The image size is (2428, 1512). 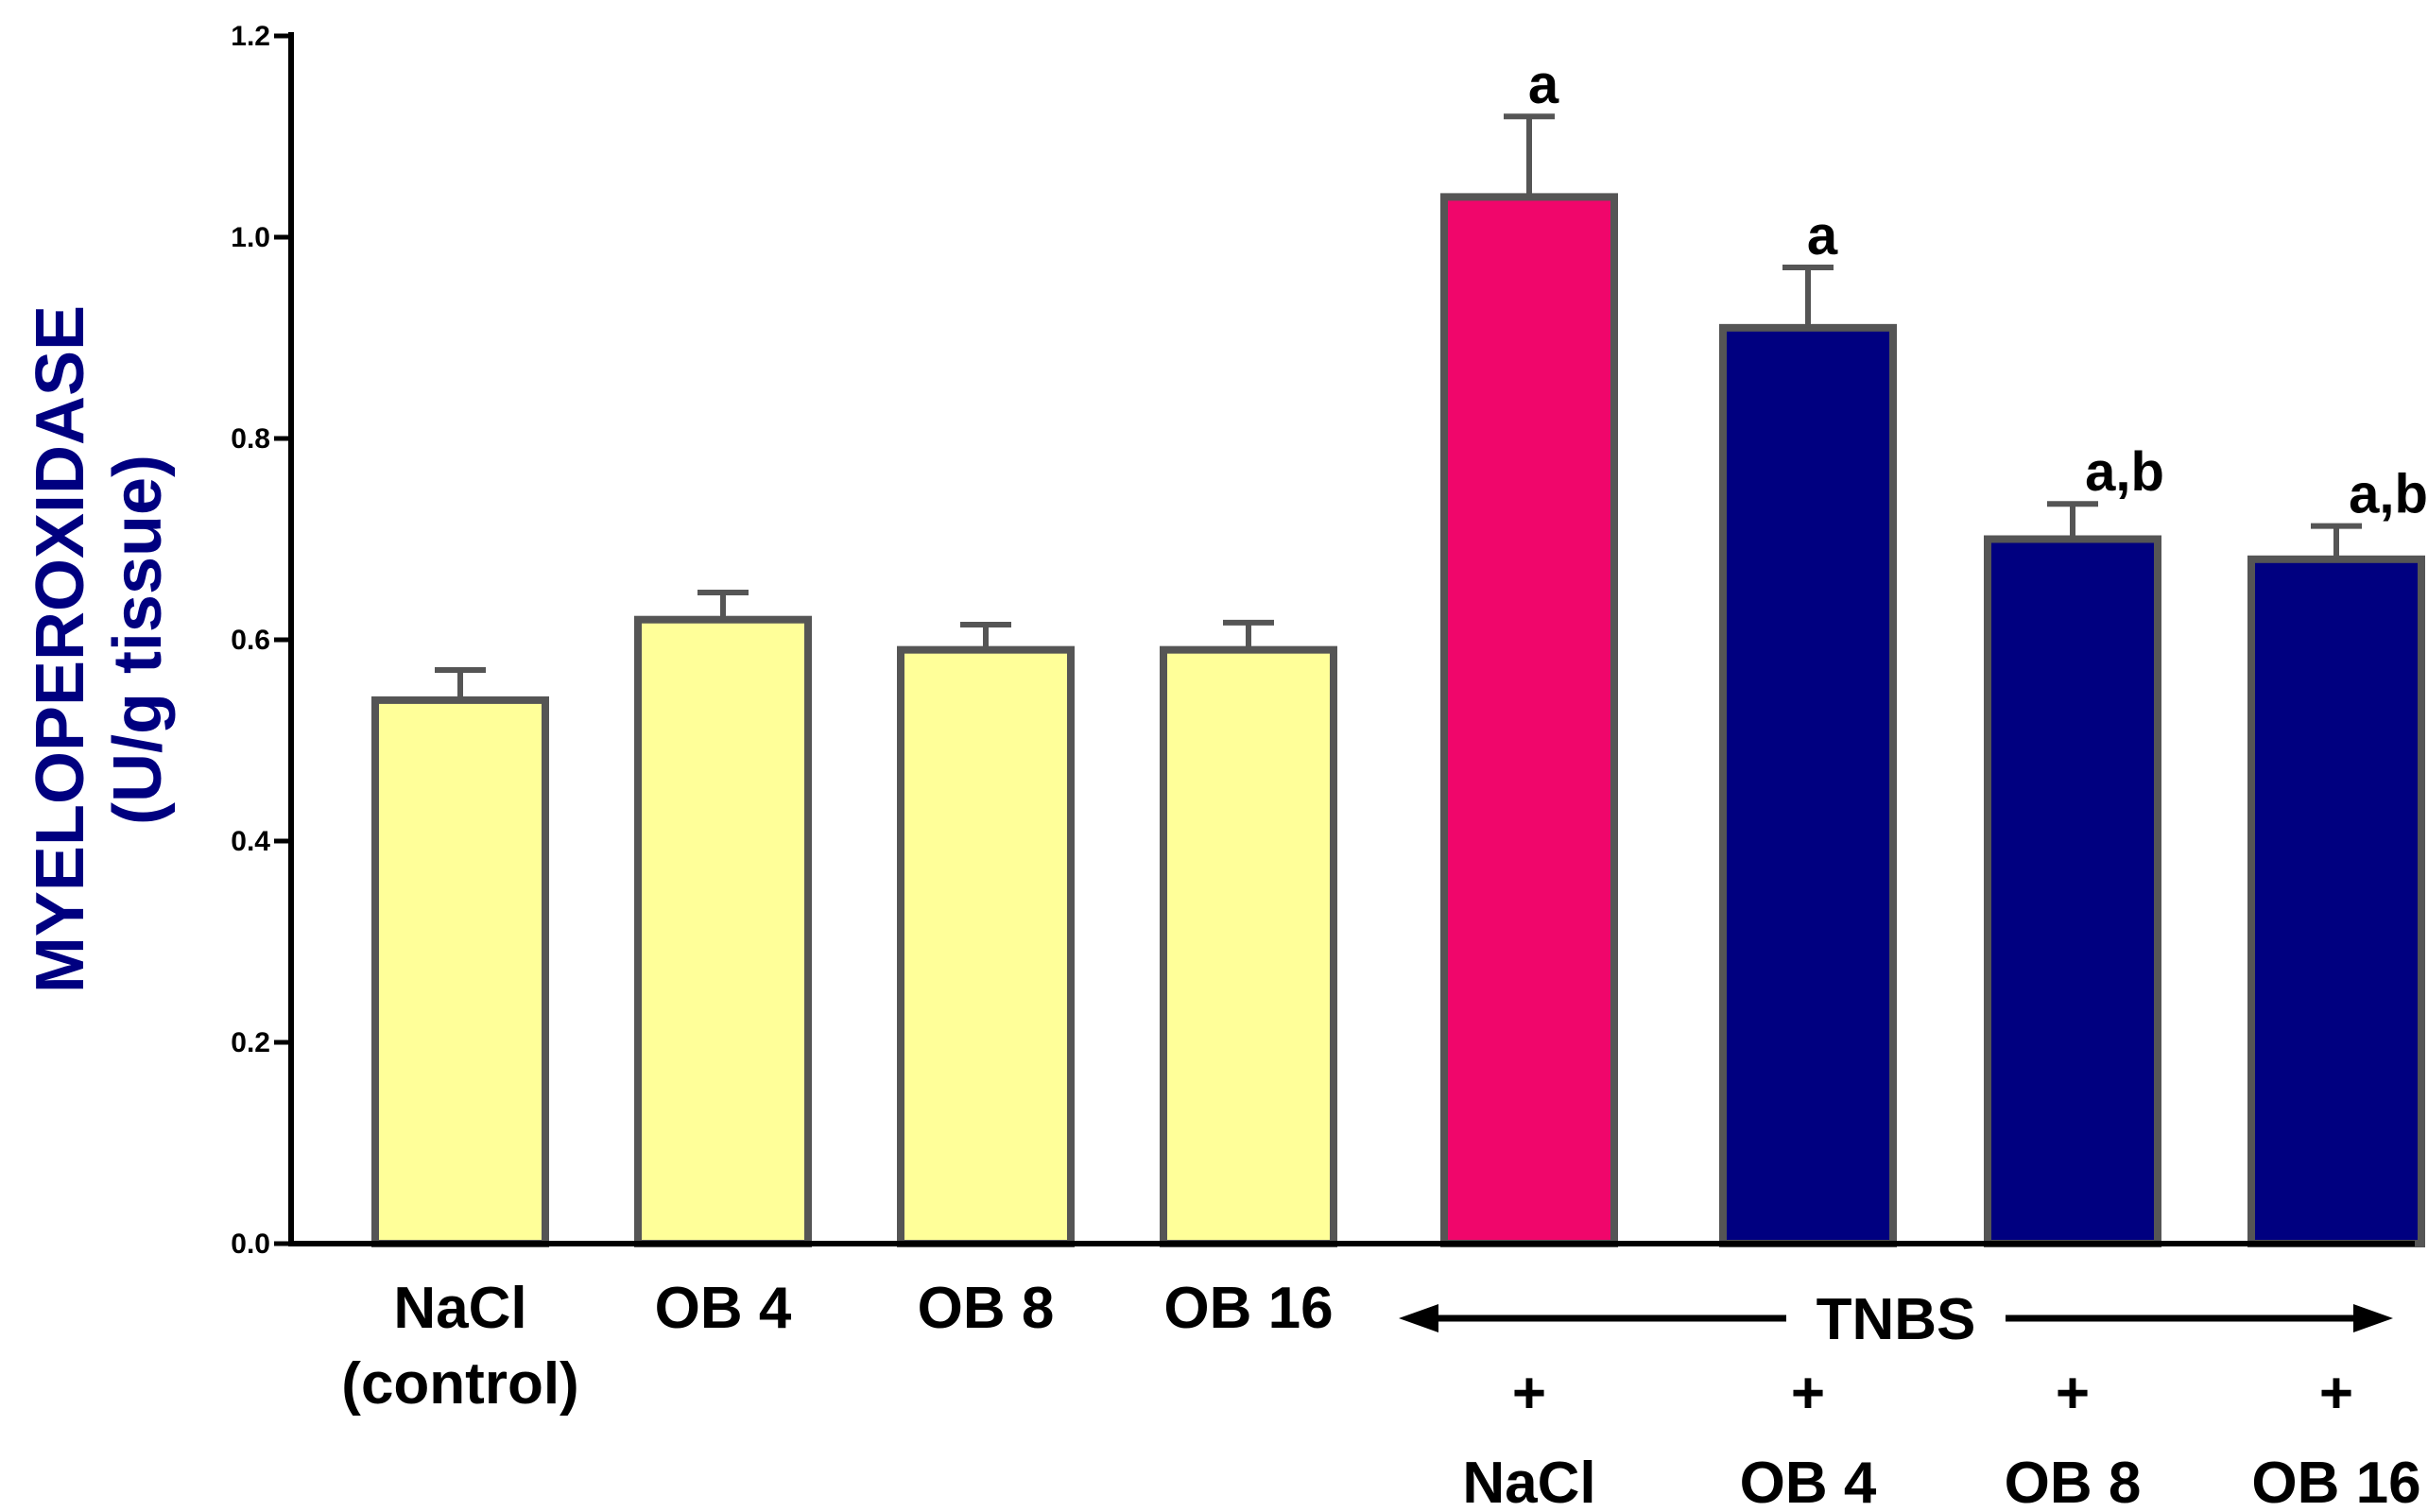 I want to click on x-category-label-8-line2: OB 16, so click(x=2335, y=1481).